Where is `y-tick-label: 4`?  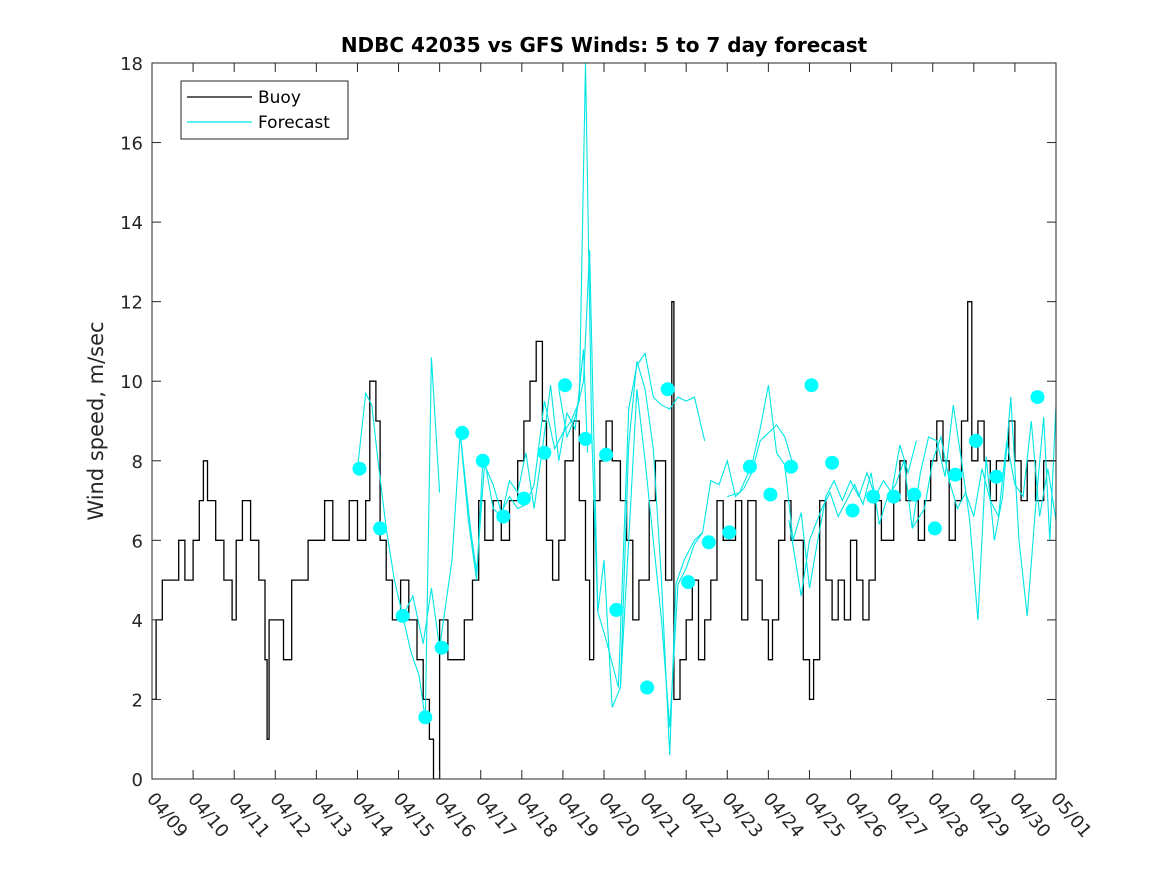
y-tick-label: 4 is located at coordinates (137, 621).